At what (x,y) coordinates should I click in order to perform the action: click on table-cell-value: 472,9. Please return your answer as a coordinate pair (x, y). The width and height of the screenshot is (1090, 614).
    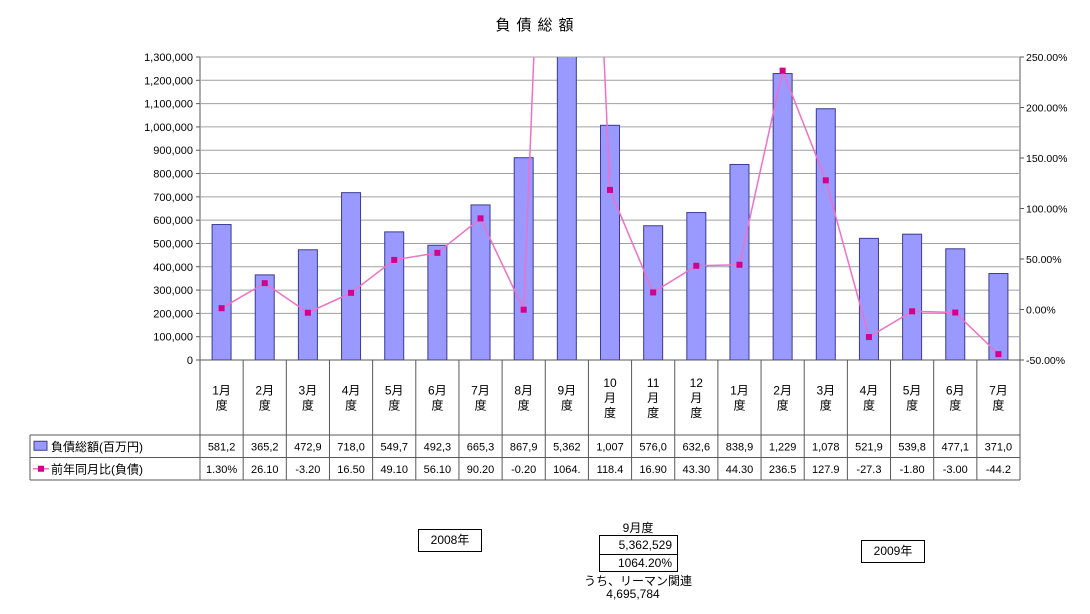
    Looking at the image, I should click on (308, 447).